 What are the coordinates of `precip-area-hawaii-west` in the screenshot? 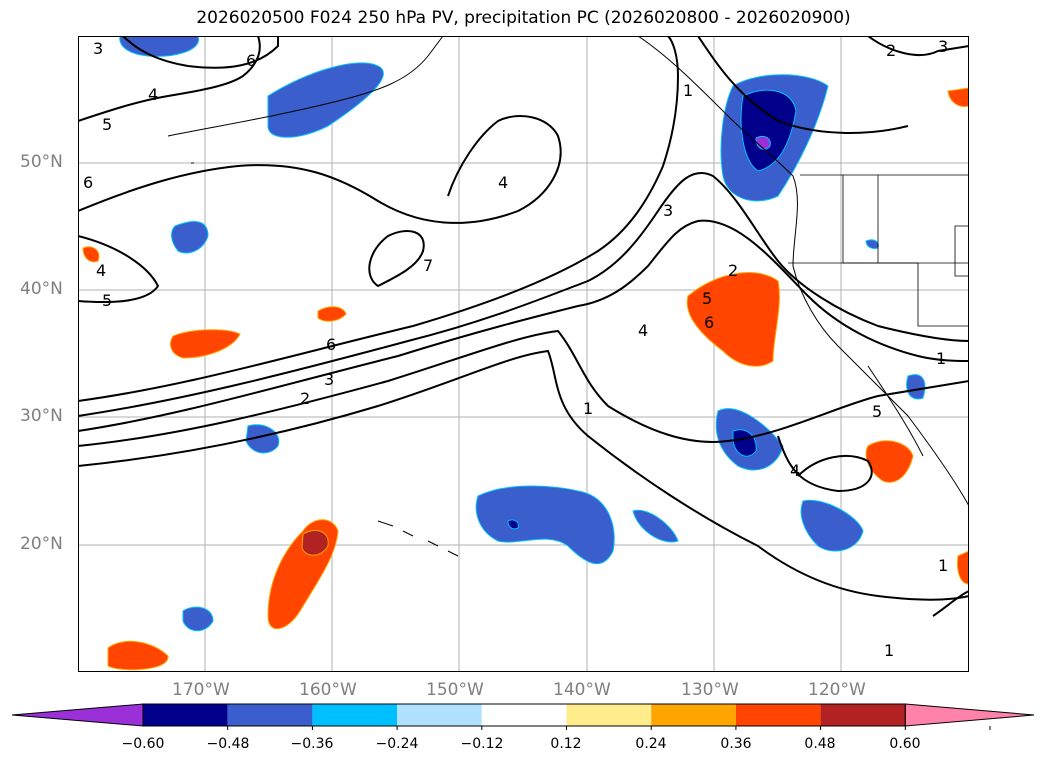 It's located at (262, 439).